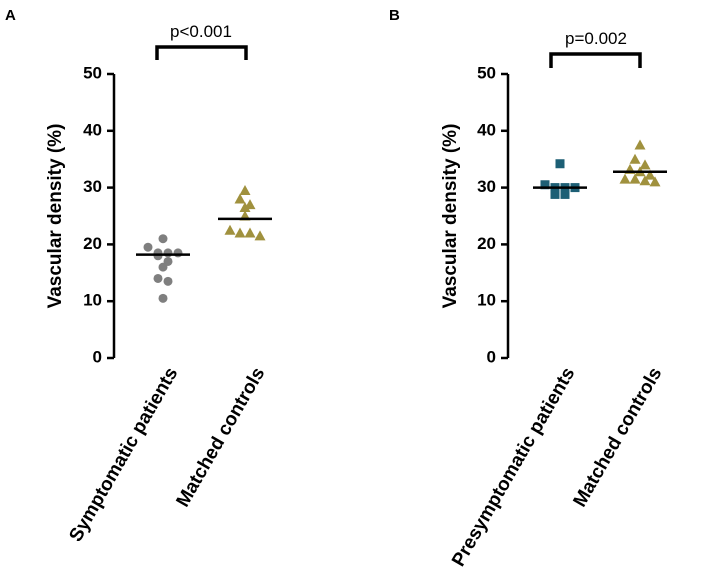  Describe the element at coordinates (201, 31) in the screenshot. I see `p-value-label: p<0.001` at that location.